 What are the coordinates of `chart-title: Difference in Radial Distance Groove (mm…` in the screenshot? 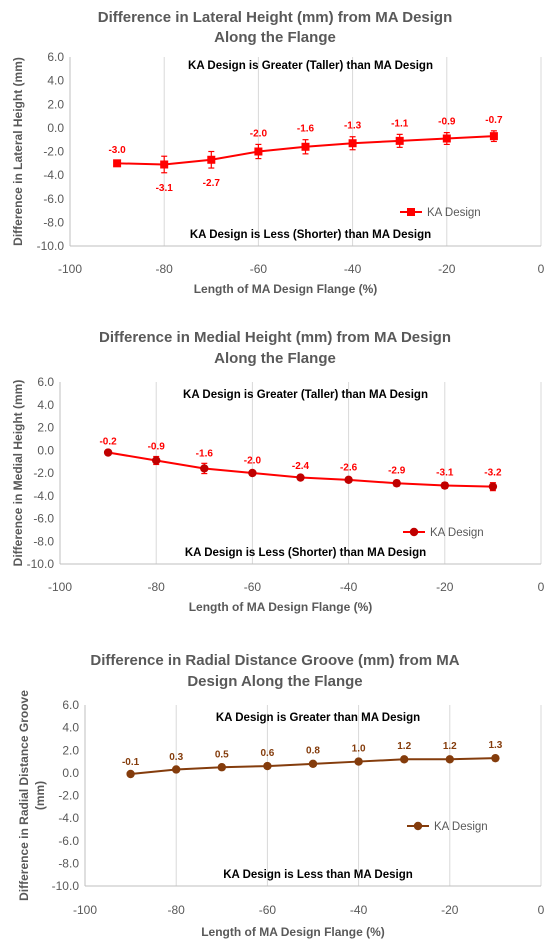 It's located at (274, 660).